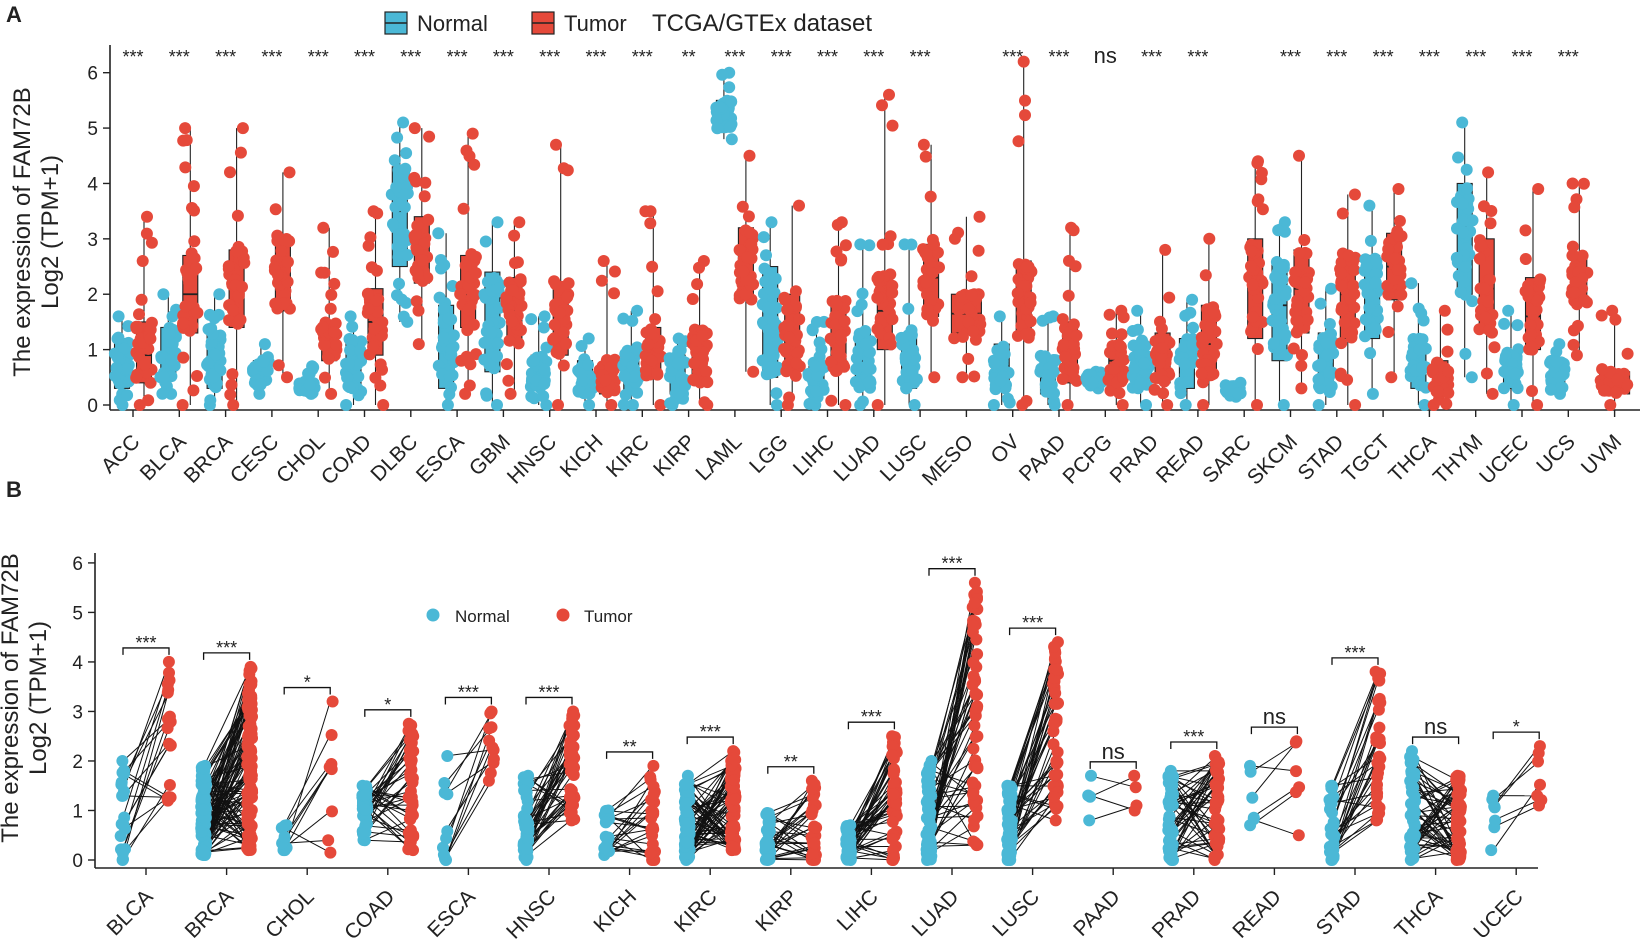  I want to click on significance-a-ucec: ***, so click(1521, 57).